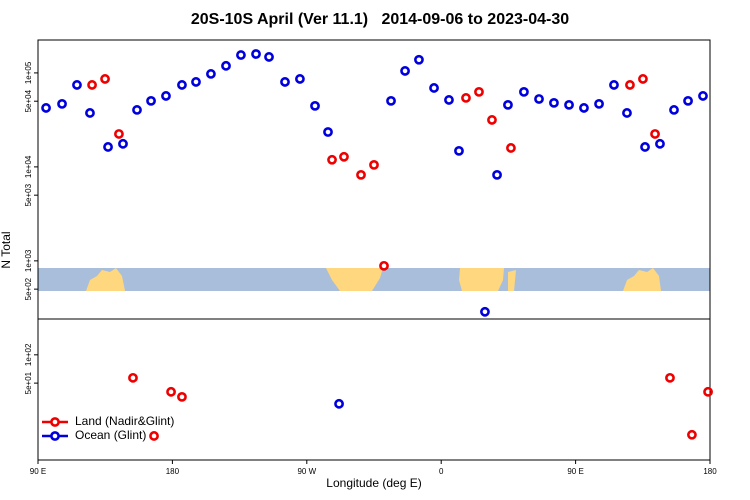 The image size is (750, 500). I want to click on y-tick-label: 1e+03, so click(28, 260).